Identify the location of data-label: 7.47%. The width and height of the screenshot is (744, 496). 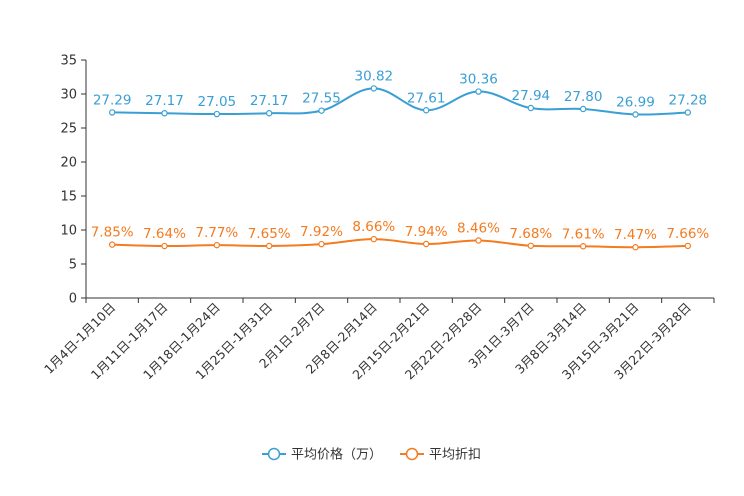
(635, 235).